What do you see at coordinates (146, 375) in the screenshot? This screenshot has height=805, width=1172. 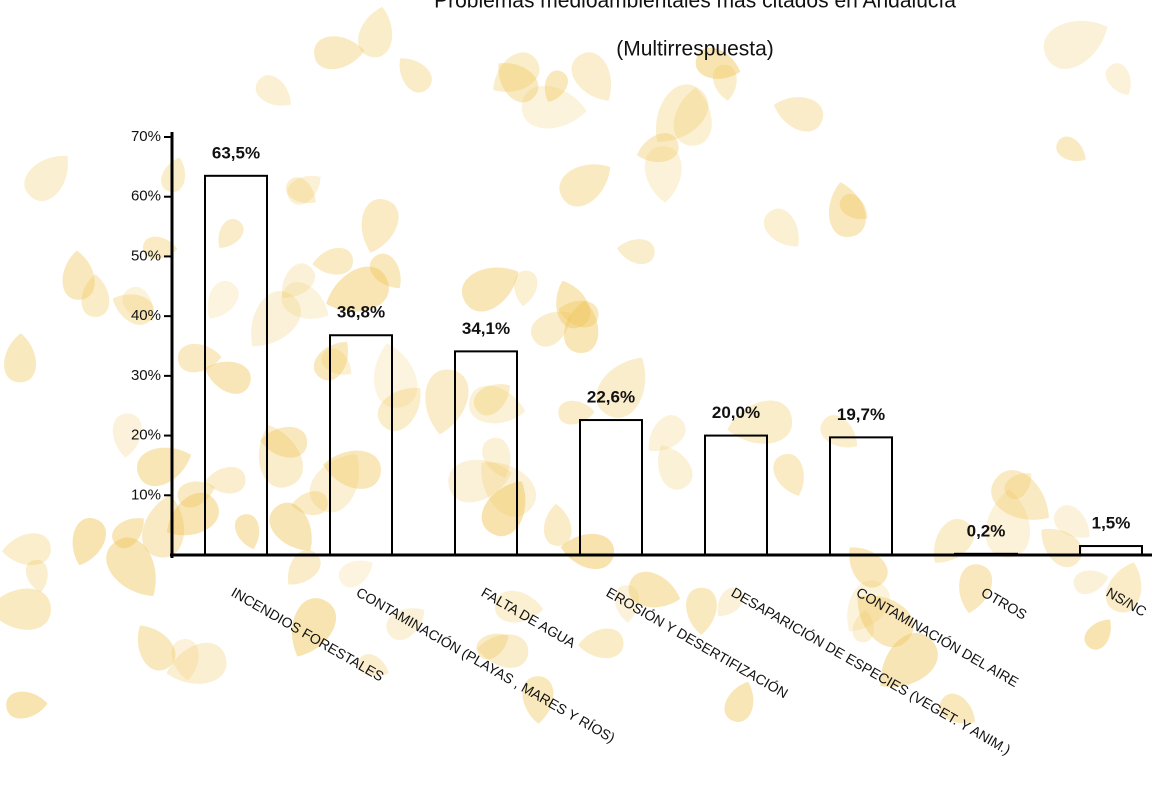 I see `y-tick-label: 30%` at bounding box center [146, 375].